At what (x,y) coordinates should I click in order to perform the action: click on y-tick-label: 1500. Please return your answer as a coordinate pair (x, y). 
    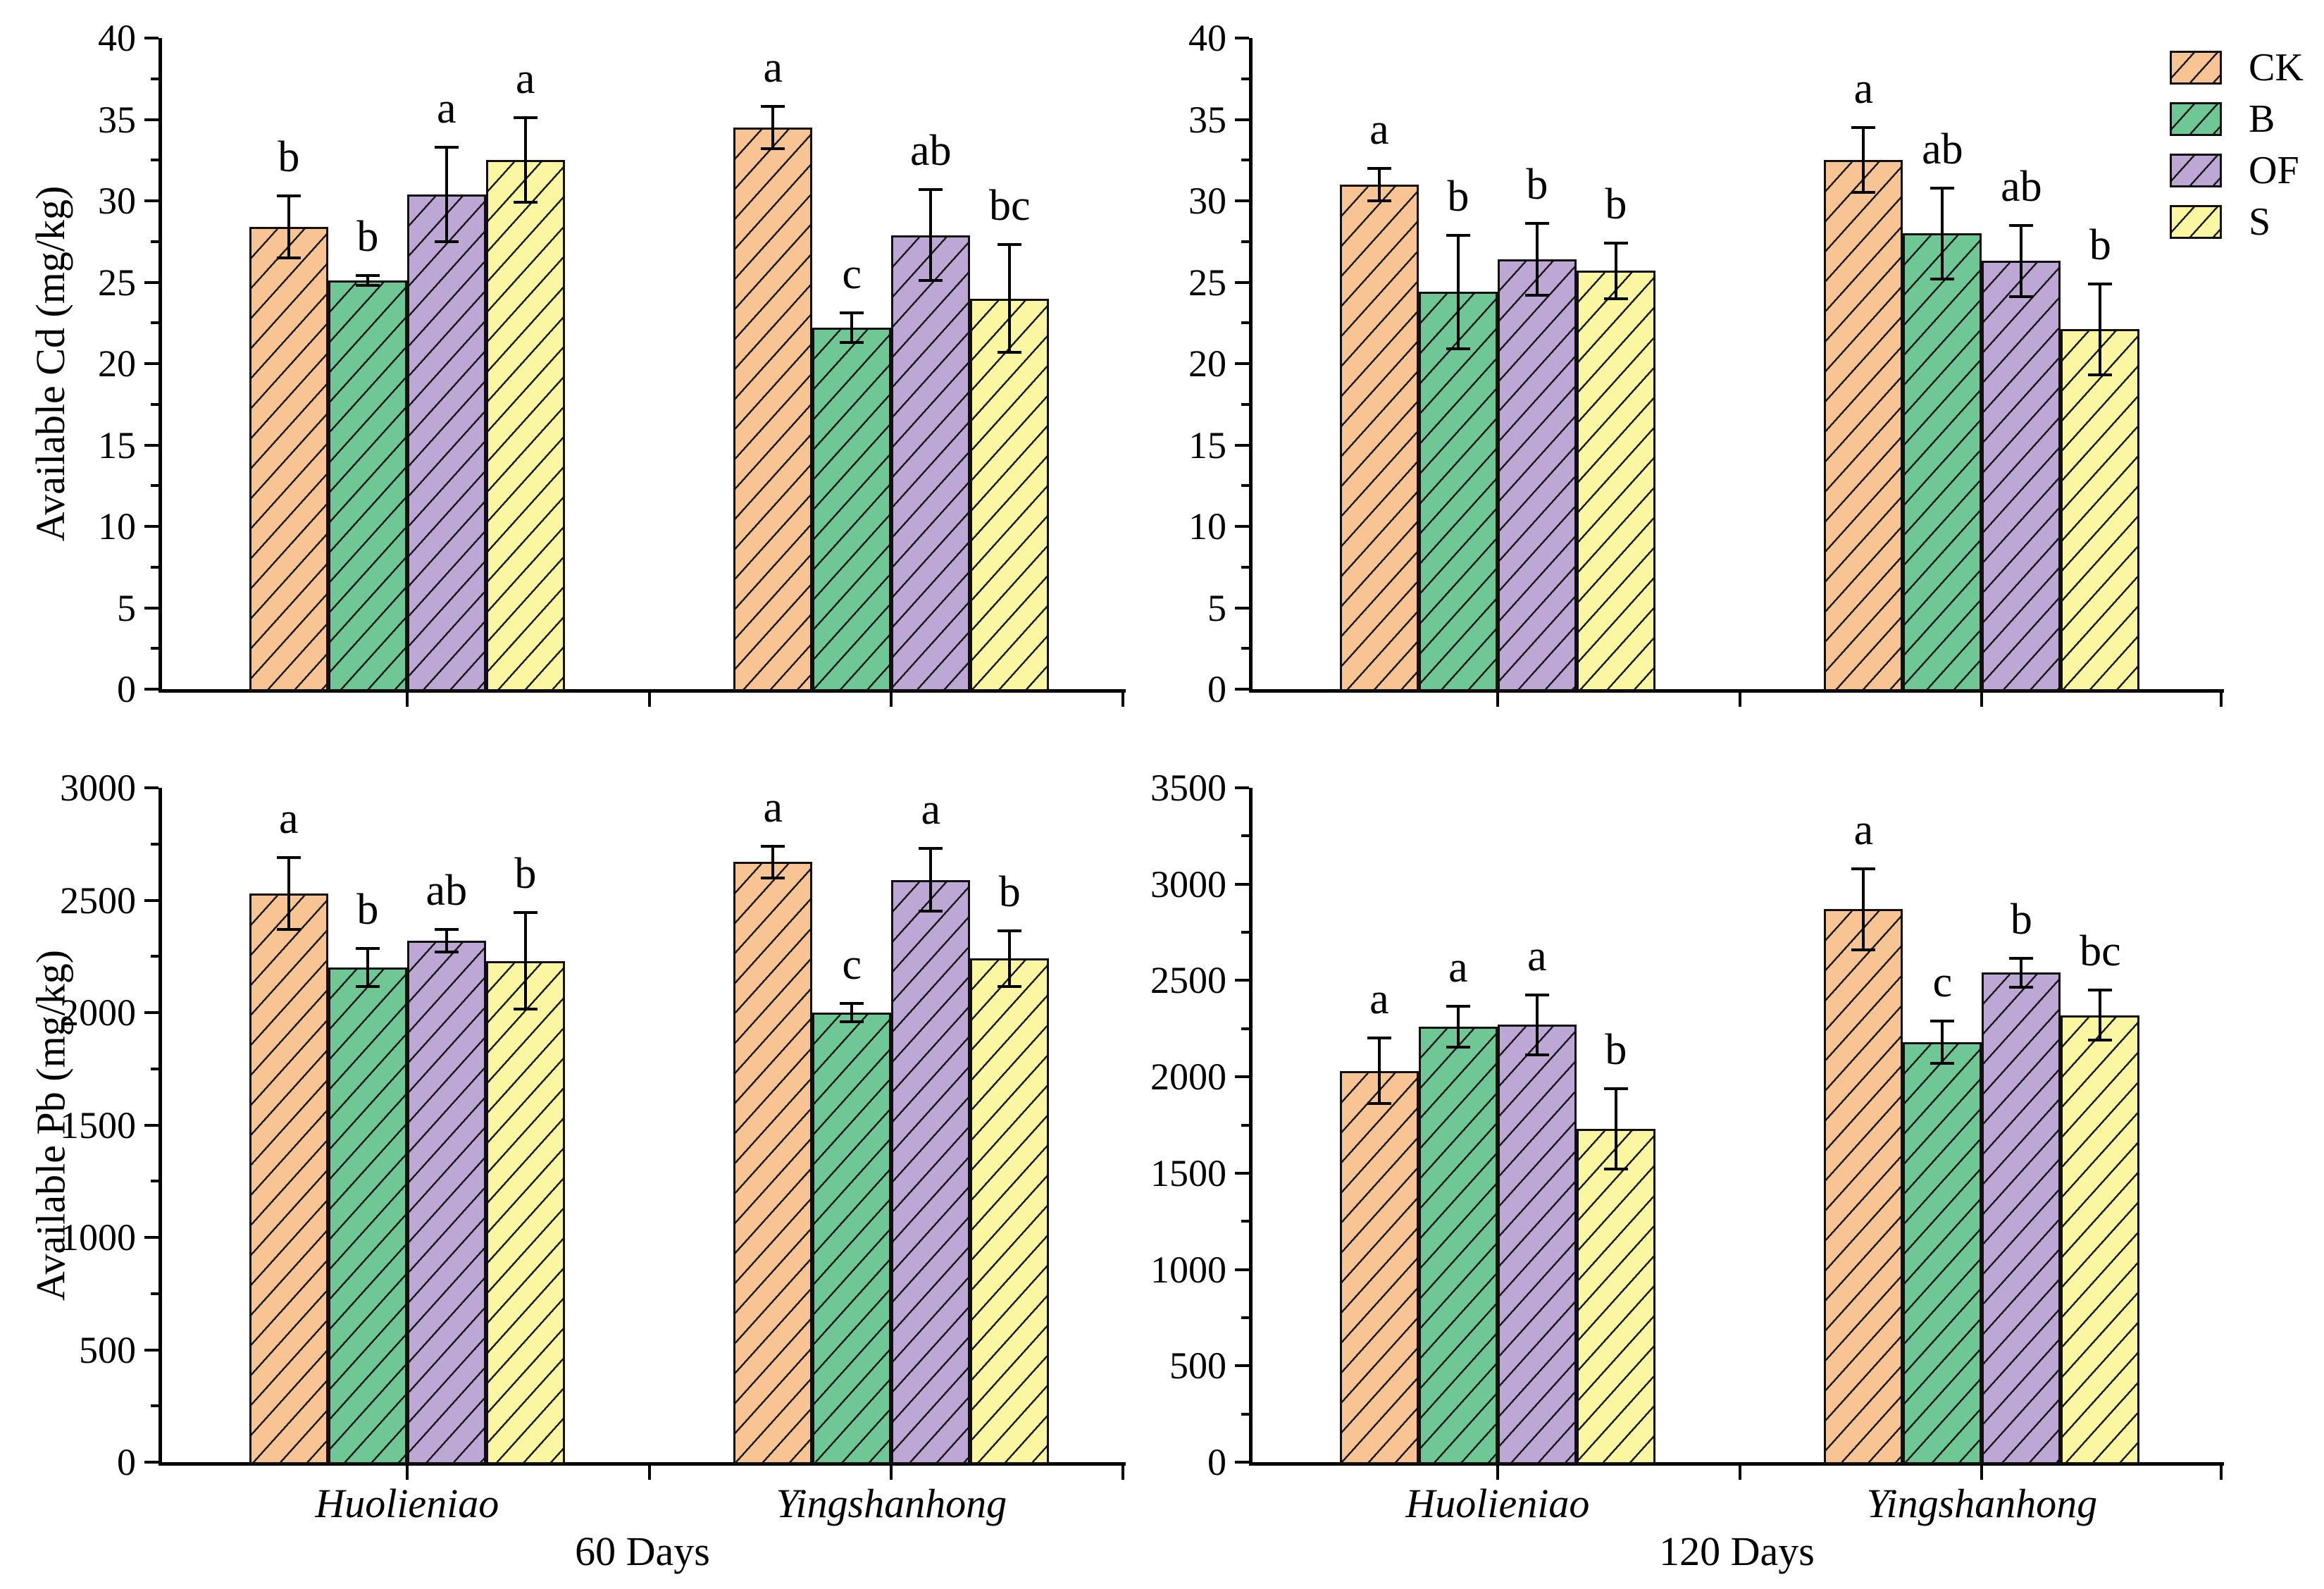
    Looking at the image, I should click on (1188, 1172).